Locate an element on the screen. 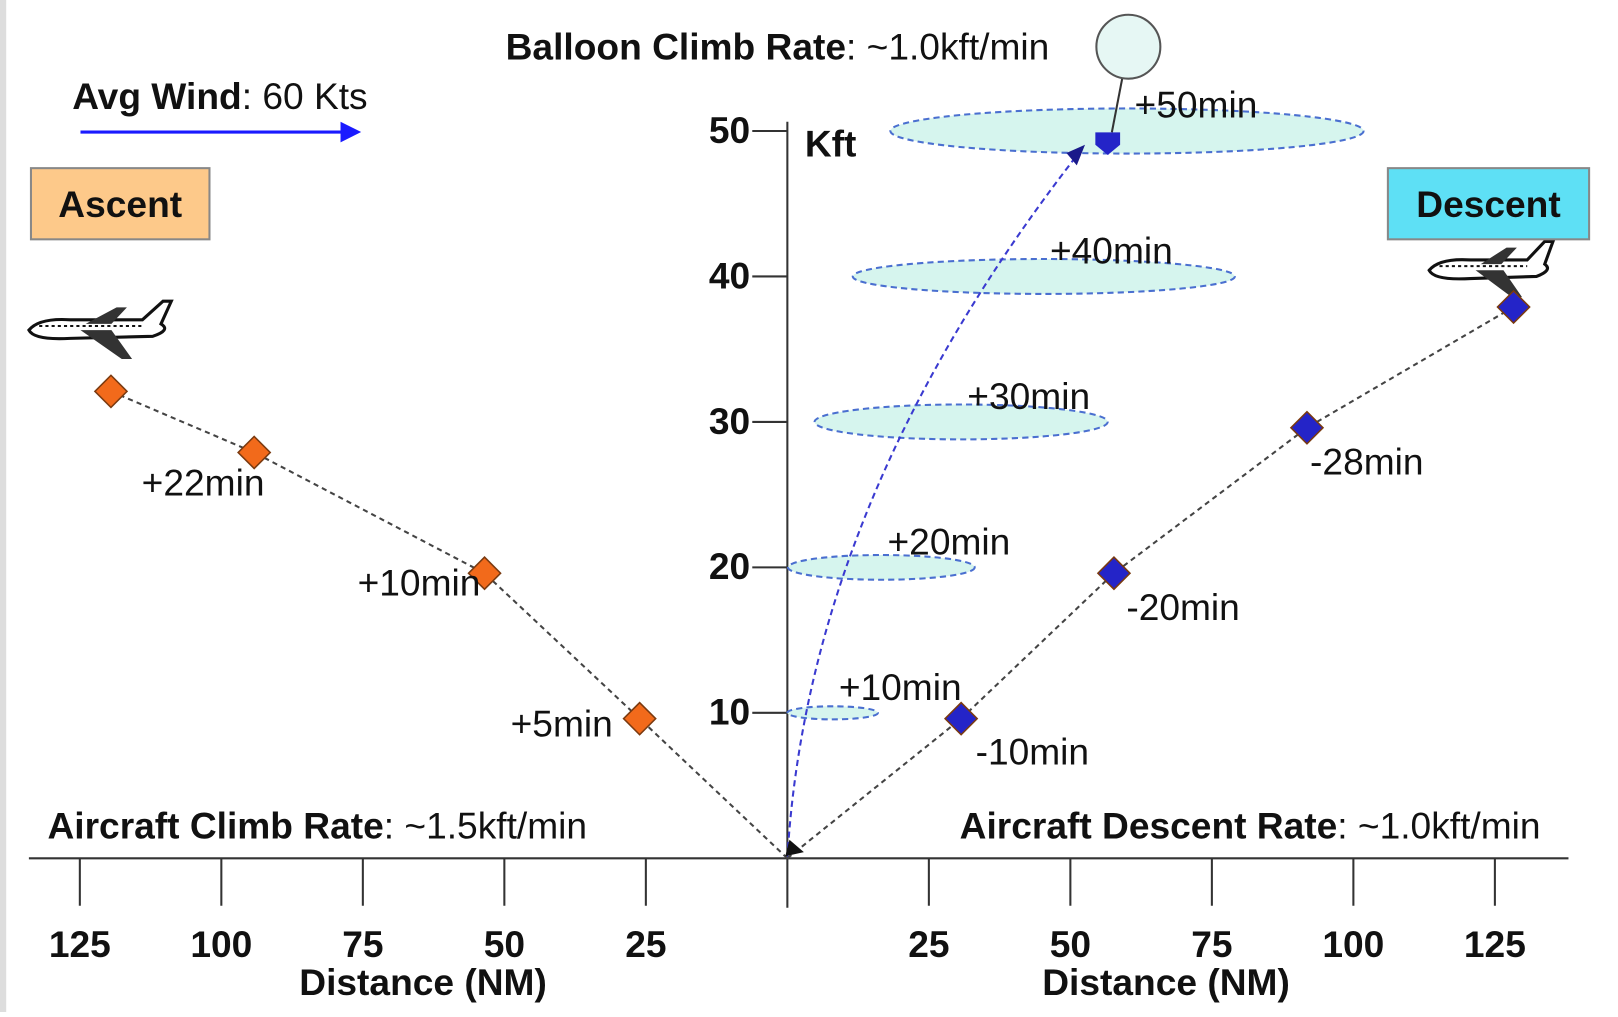 The height and width of the screenshot is (1017, 1618). trajectory-arrowhead is located at coordinates (1076, 155).